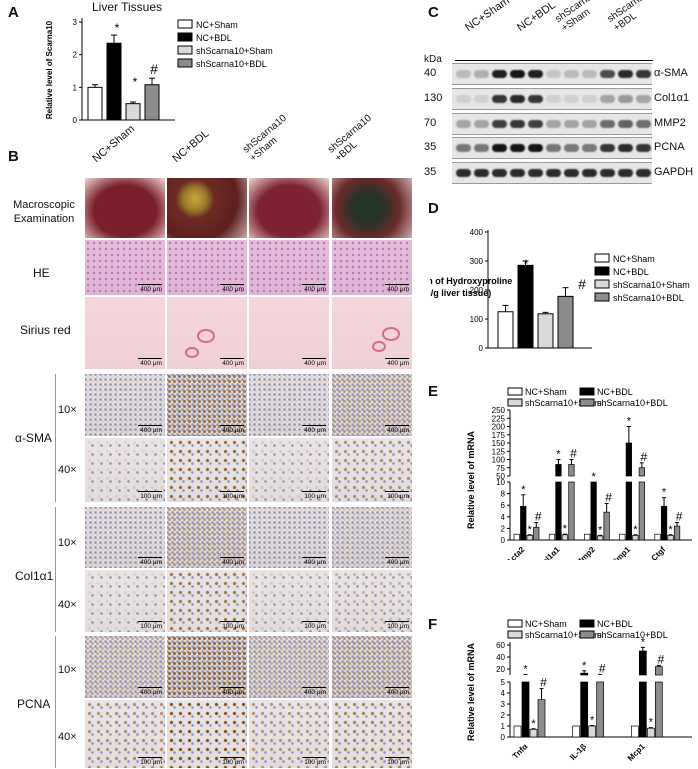 This screenshot has width=698, height=769. What do you see at coordinates (503, 726) in the screenshot?
I see `panel-f-ytick: 1` at bounding box center [503, 726].